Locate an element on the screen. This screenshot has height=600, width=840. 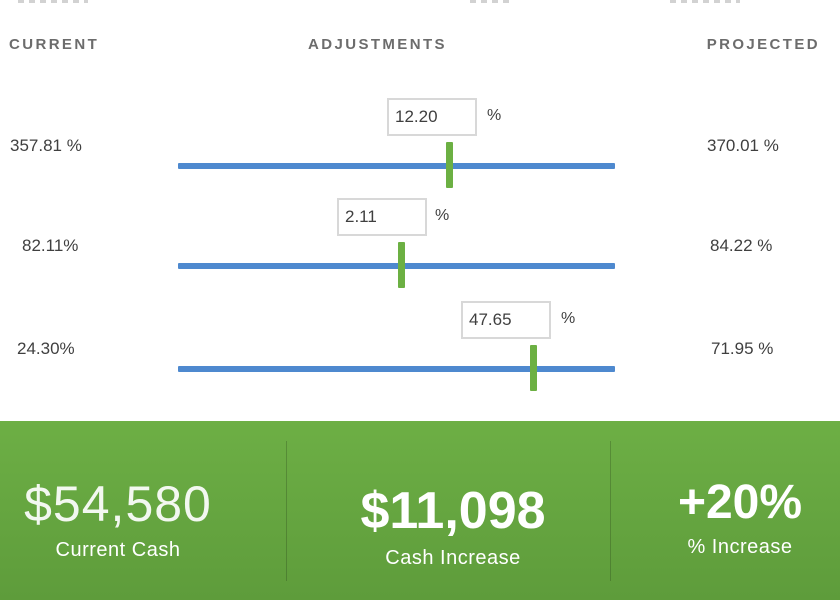
current-value: 24.30% is located at coordinates (46, 348).